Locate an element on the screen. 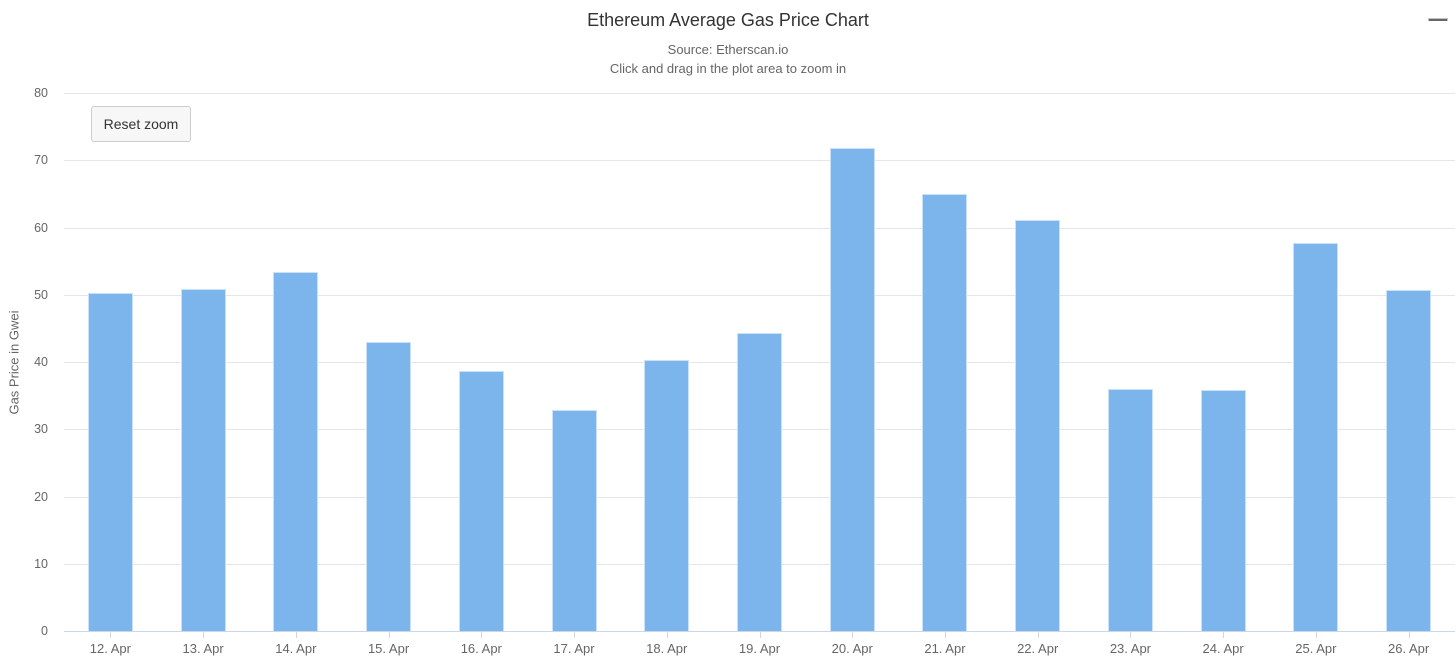 This screenshot has width=1456, height=666. bar-25-apr is located at coordinates (1316, 436).